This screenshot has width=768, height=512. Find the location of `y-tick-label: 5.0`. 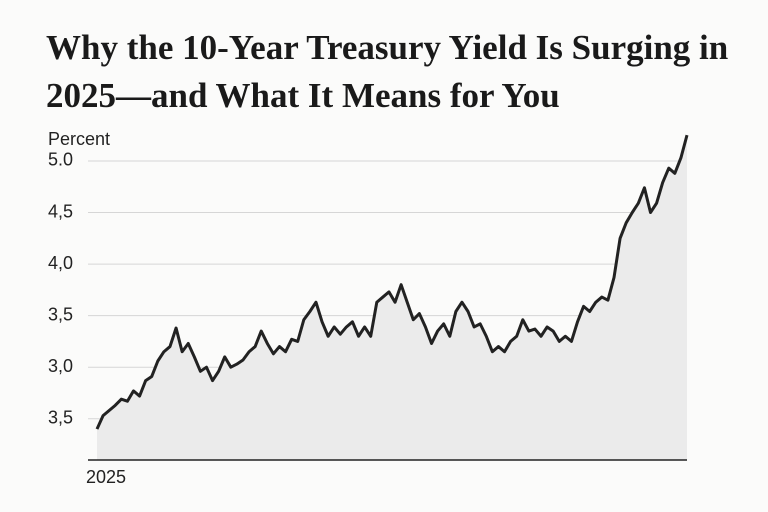

y-tick-label: 5.0 is located at coordinates (60, 160).